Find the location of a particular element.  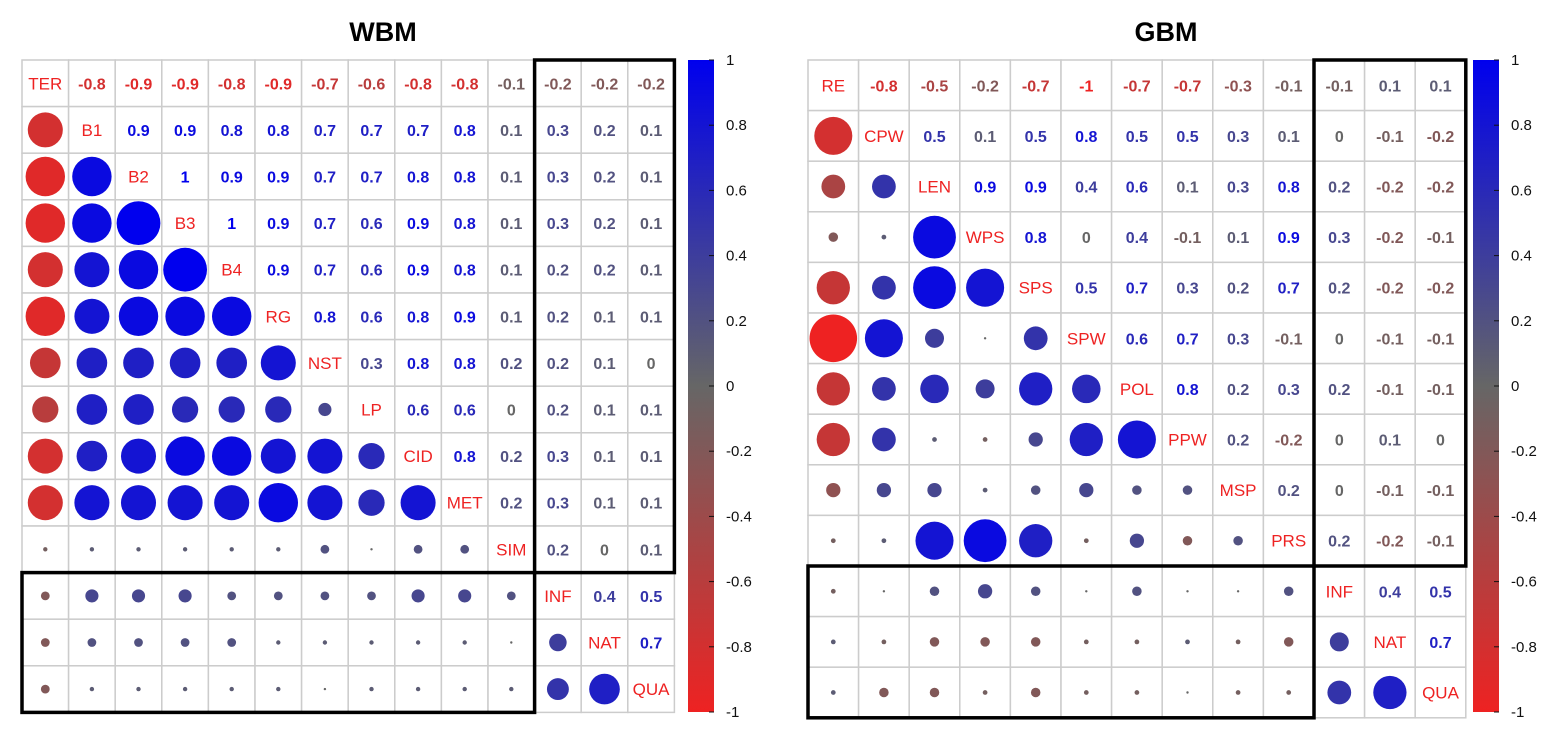

variable-label: RE is located at coordinates (833, 85).